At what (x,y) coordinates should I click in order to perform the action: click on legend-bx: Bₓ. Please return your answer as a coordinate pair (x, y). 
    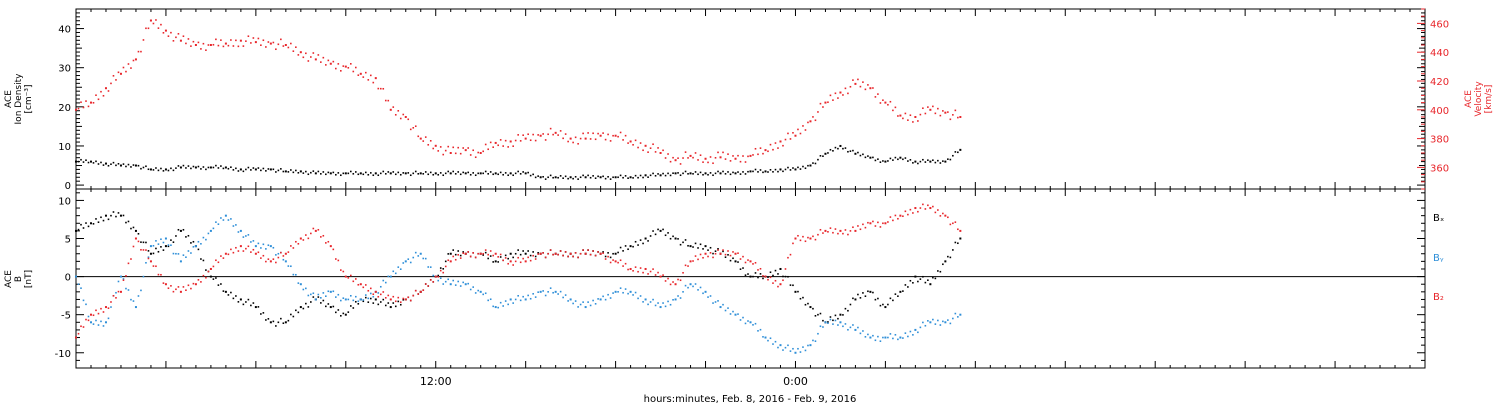
    Looking at the image, I should click on (1438, 218).